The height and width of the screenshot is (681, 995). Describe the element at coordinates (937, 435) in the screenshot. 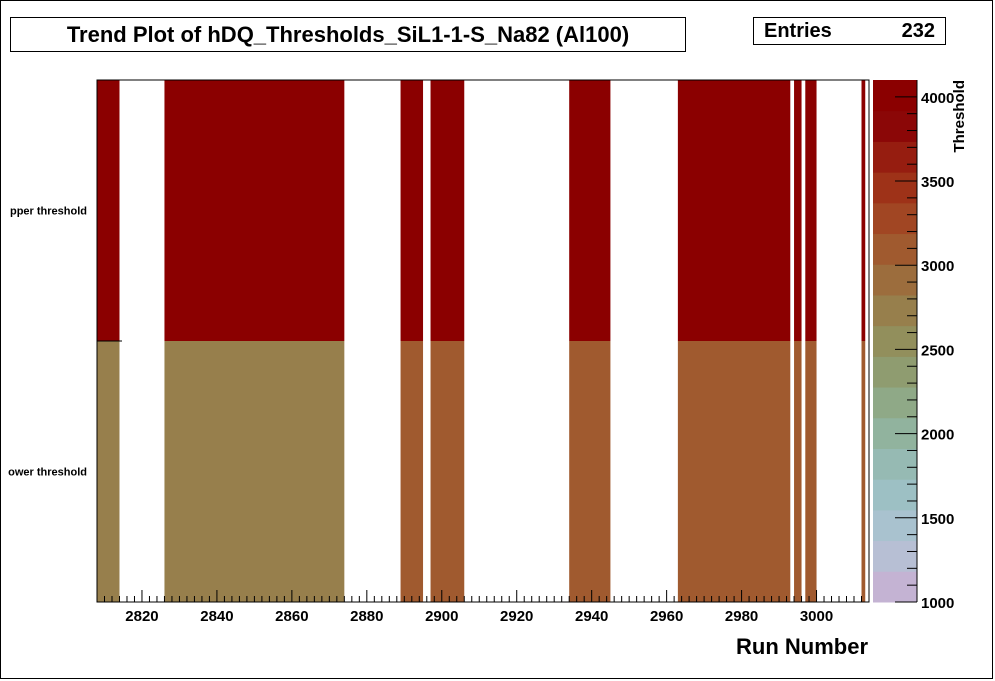

I see `z-tick-label-2: 2000` at that location.